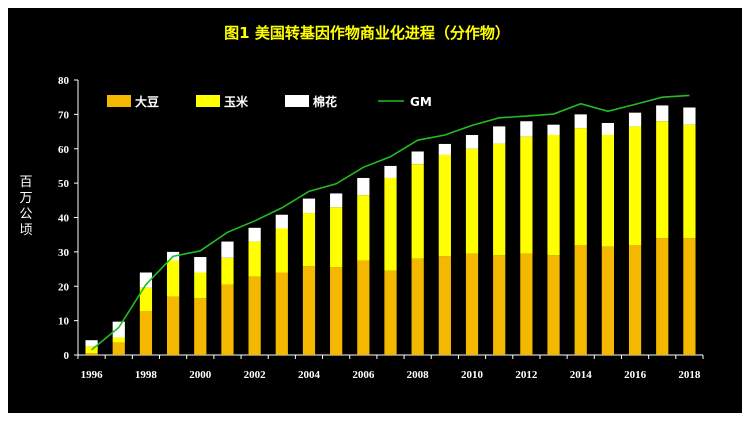 The image size is (750, 421). What do you see at coordinates (236, 101) in the screenshot?
I see `legend-label: 玉米` at bounding box center [236, 101].